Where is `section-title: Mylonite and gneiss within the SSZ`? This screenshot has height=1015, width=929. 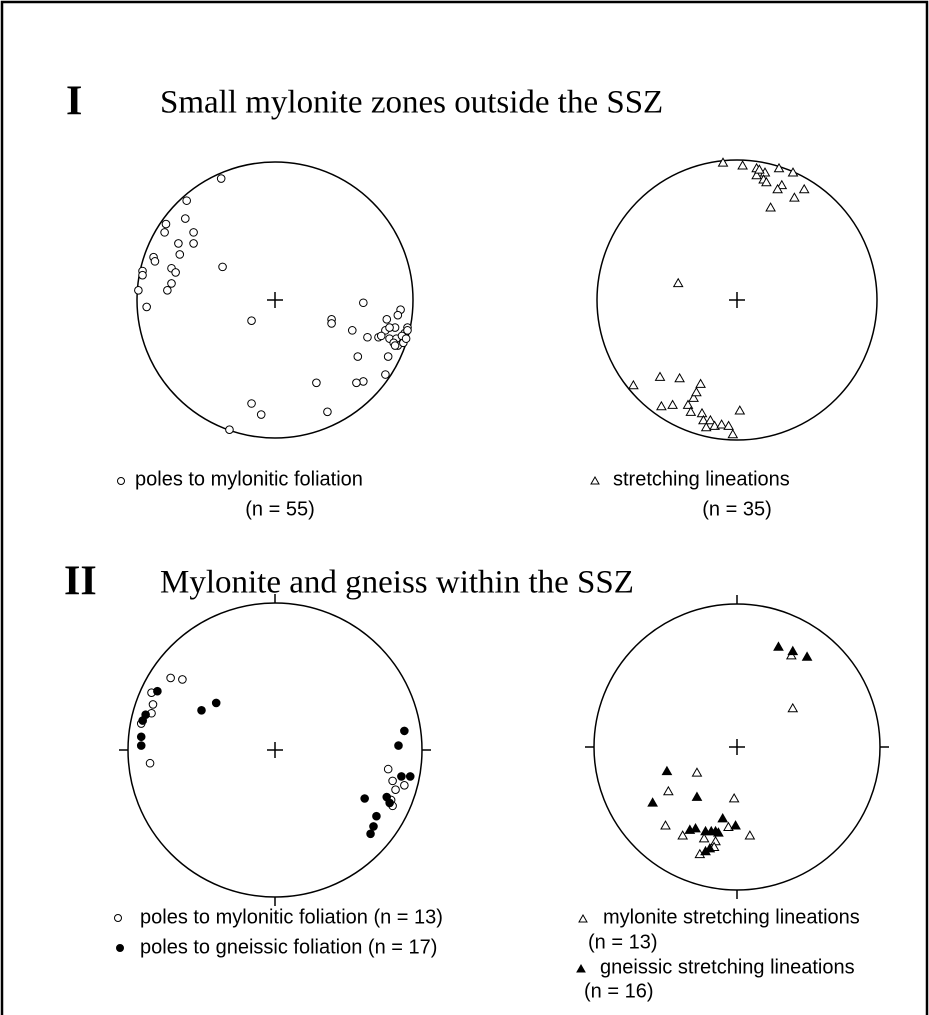 section-title: Mylonite and gneiss within the SSZ is located at coordinates (397, 583).